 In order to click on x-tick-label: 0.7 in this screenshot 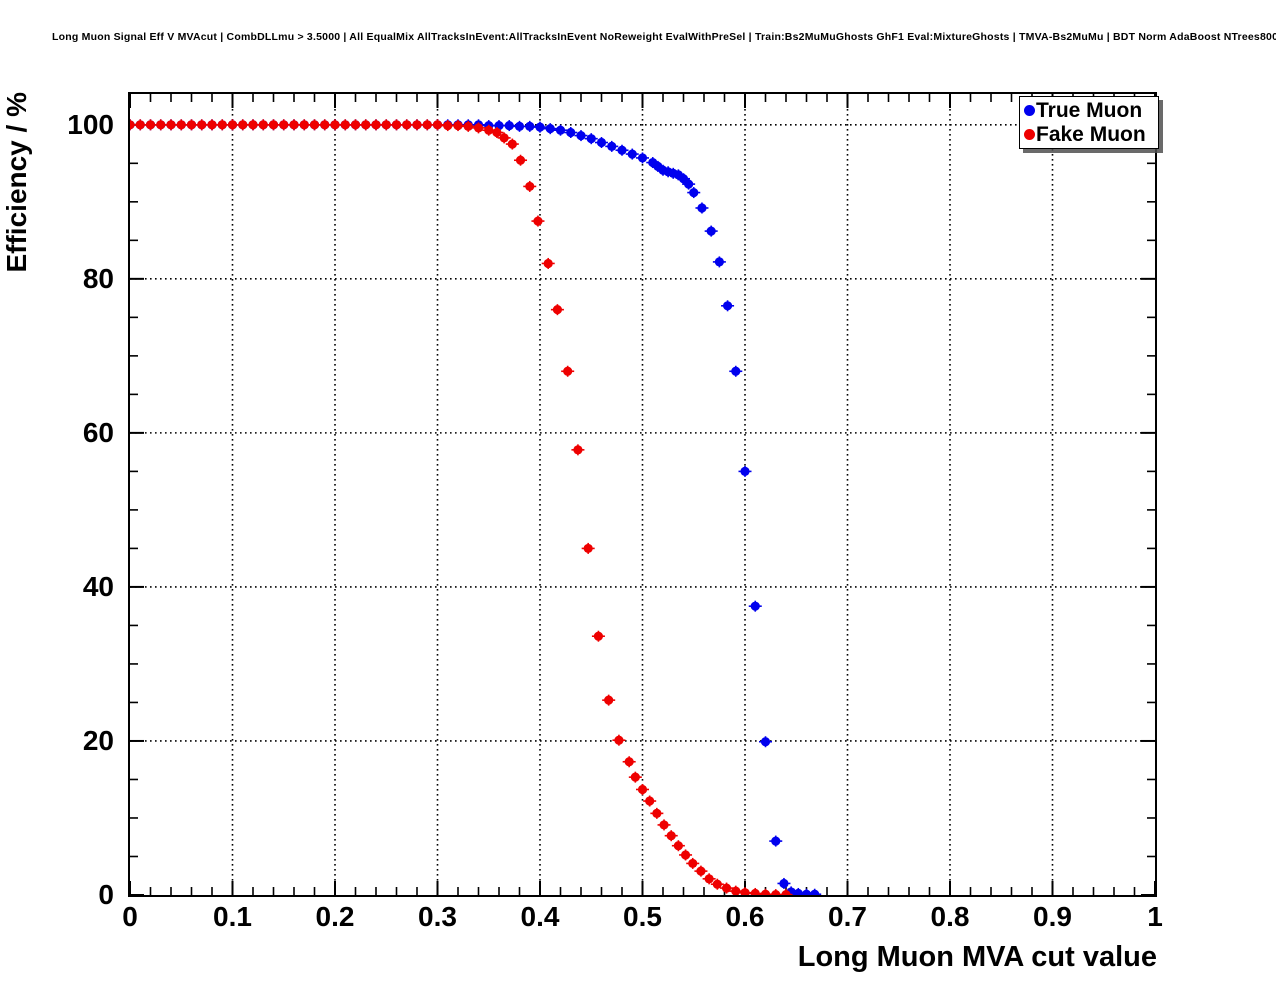, I will do `click(847, 916)`.